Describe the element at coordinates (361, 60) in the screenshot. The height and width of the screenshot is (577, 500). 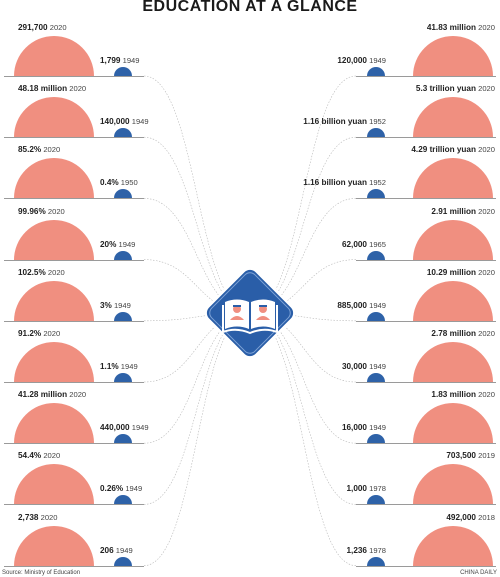
I see `past-value-label: 120,000 1949` at that location.